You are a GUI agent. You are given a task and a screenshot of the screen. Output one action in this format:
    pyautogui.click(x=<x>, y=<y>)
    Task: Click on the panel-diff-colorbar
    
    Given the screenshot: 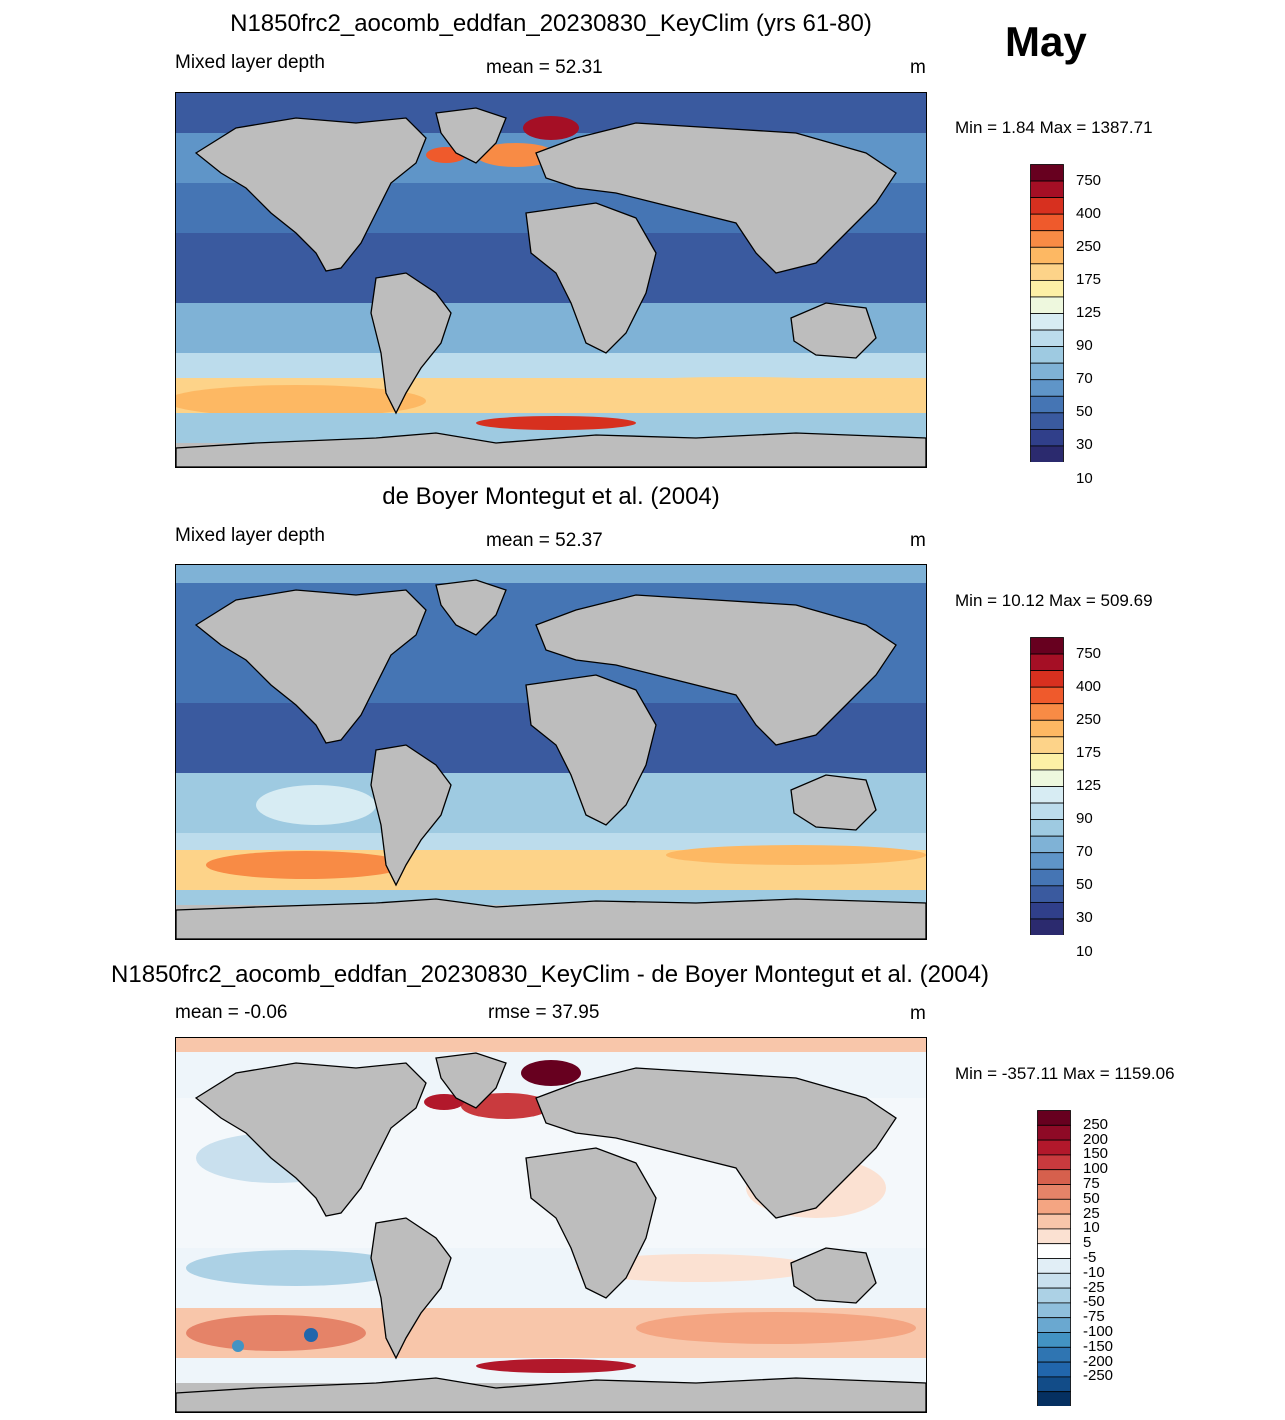 What is the action you would take?
    pyautogui.click(x=1054, y=1260)
    